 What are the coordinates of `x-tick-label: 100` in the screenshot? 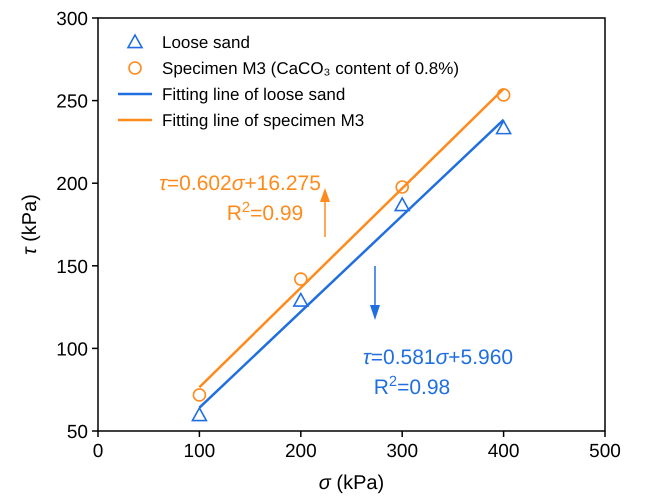 It's located at (200, 451).